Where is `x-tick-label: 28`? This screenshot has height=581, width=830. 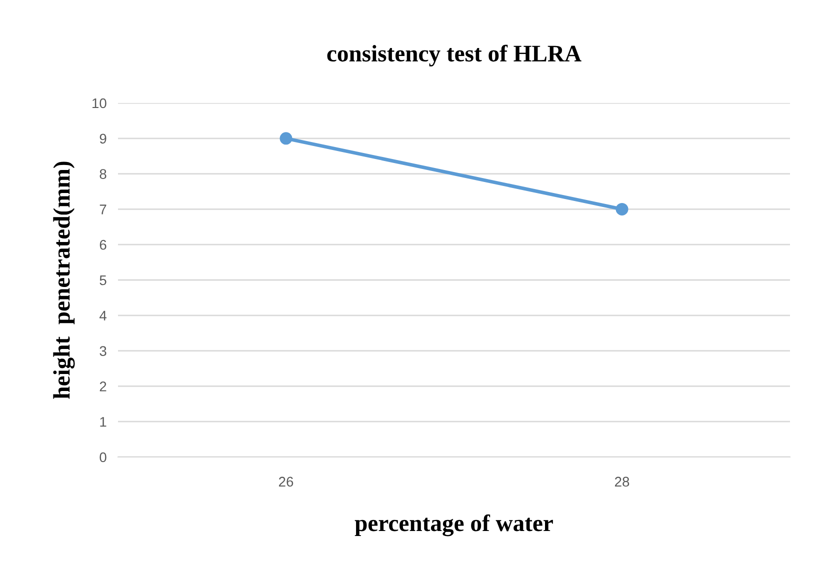 x-tick-label: 28 is located at coordinates (622, 481).